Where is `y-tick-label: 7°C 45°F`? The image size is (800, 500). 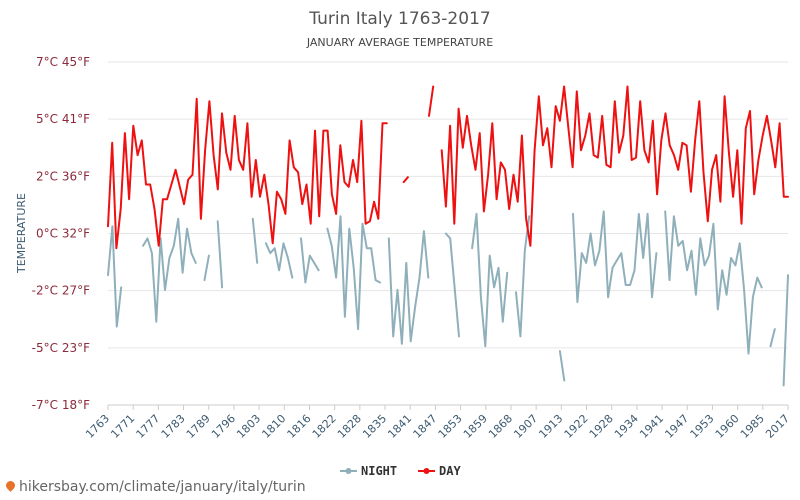
y-tick-label: 7°C 45°F is located at coordinates (63, 62).